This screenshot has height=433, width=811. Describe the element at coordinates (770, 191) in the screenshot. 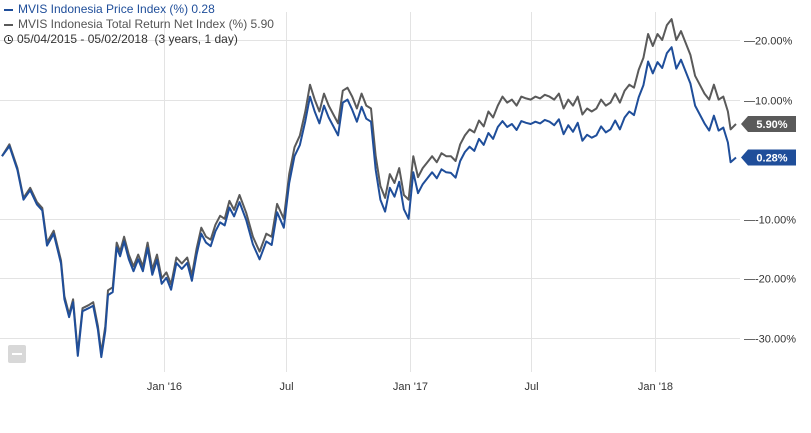

I see `y-axis: —20.00% —10.00% —-10.00% —-20.00% —-30.00%` at that location.